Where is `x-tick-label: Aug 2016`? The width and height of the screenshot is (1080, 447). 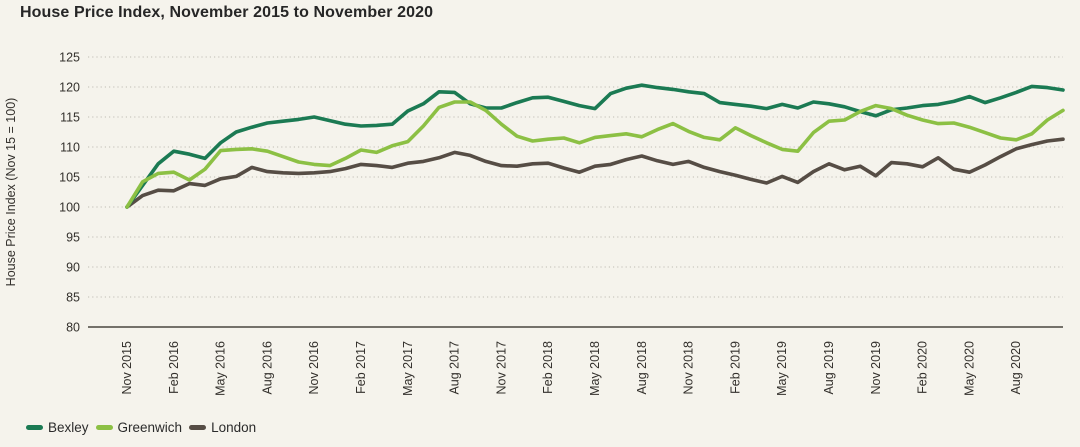
x-tick-label: Aug 2016 is located at coordinates (267, 368).